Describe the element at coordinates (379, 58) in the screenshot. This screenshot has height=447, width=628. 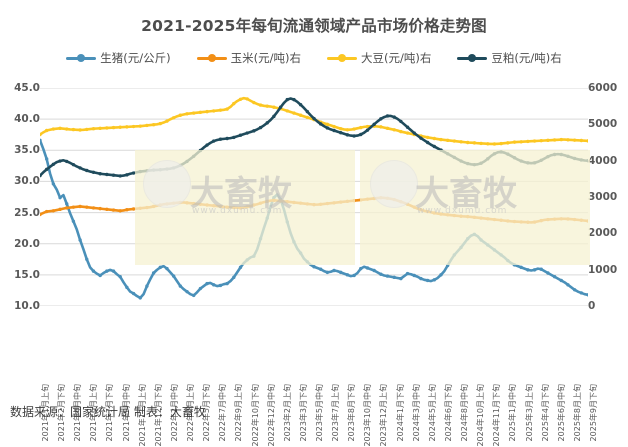
I see `legend-item-soybean: 大豆(元/吨)右` at that location.